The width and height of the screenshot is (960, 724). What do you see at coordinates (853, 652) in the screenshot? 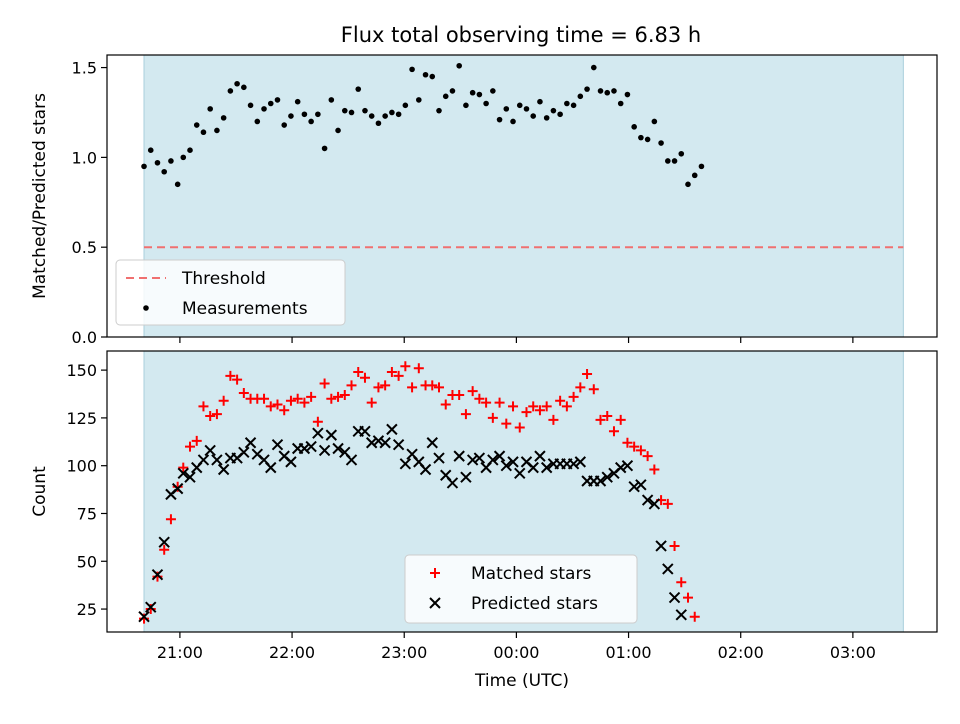
I see `x-tick-label: 03:00` at bounding box center [853, 652].